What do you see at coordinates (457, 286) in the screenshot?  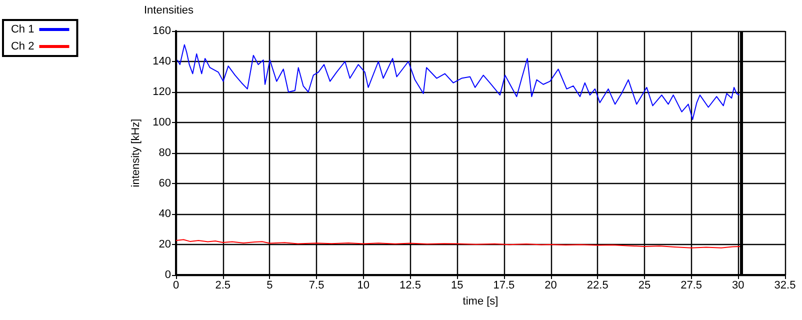 I see `x-tick-label: 15` at bounding box center [457, 286].